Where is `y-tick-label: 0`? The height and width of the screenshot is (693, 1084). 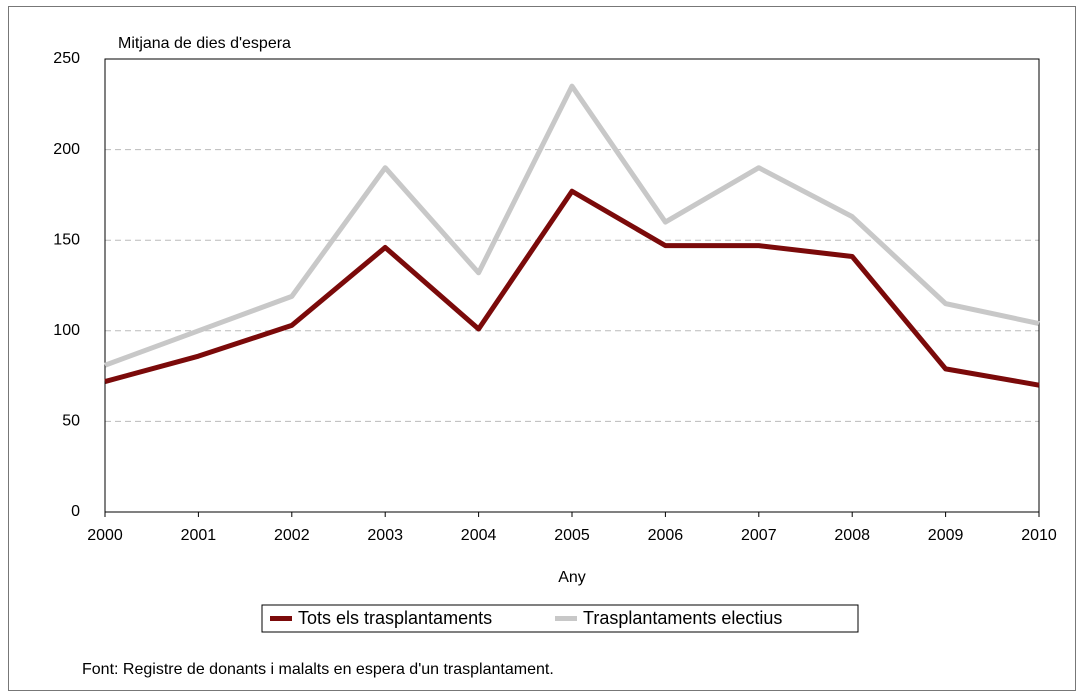 y-tick-label: 0 is located at coordinates (75, 511).